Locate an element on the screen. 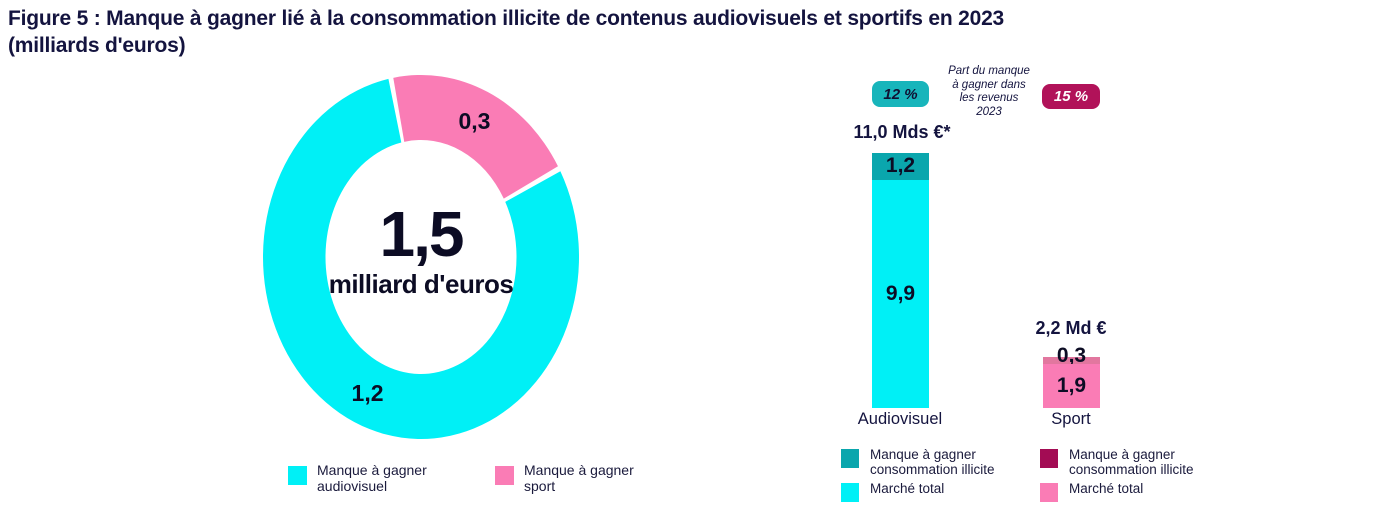  donut-center-value: 1,5 is located at coordinates (422, 234).